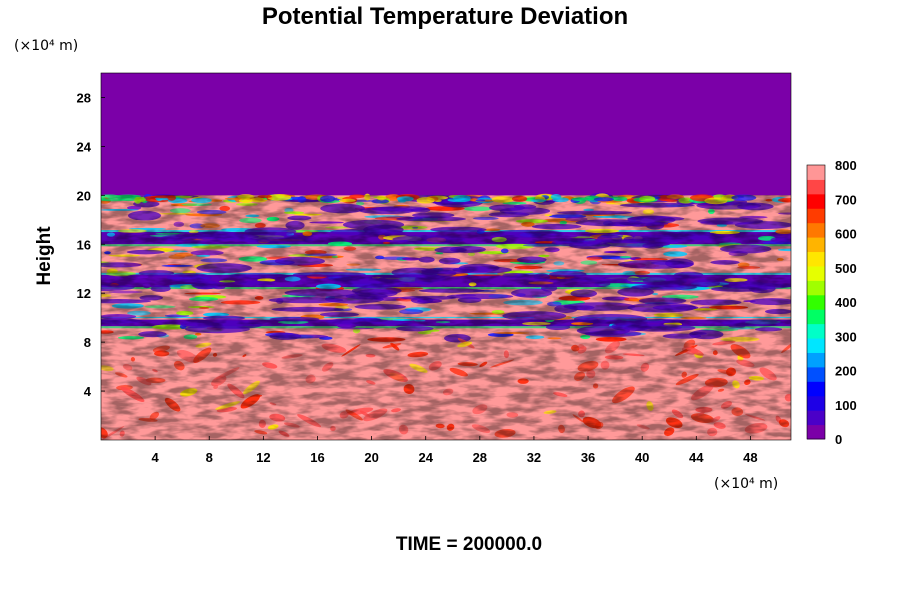 The width and height of the screenshot is (900, 600). What do you see at coordinates (209, 457) in the screenshot?
I see `x-tick-label: 8` at bounding box center [209, 457].